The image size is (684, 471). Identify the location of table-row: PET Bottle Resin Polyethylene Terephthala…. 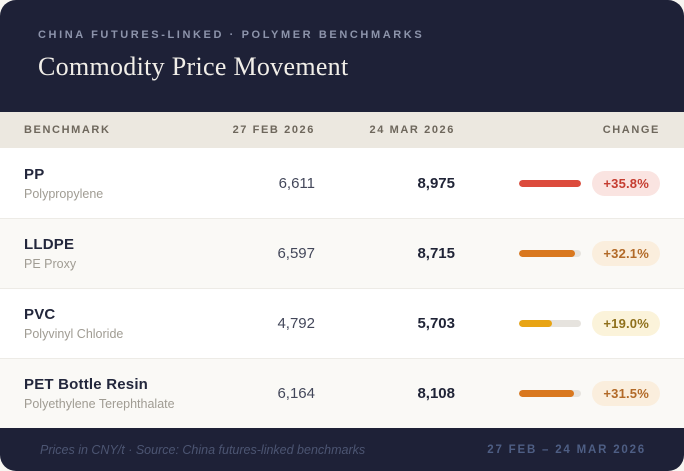
(342, 393).